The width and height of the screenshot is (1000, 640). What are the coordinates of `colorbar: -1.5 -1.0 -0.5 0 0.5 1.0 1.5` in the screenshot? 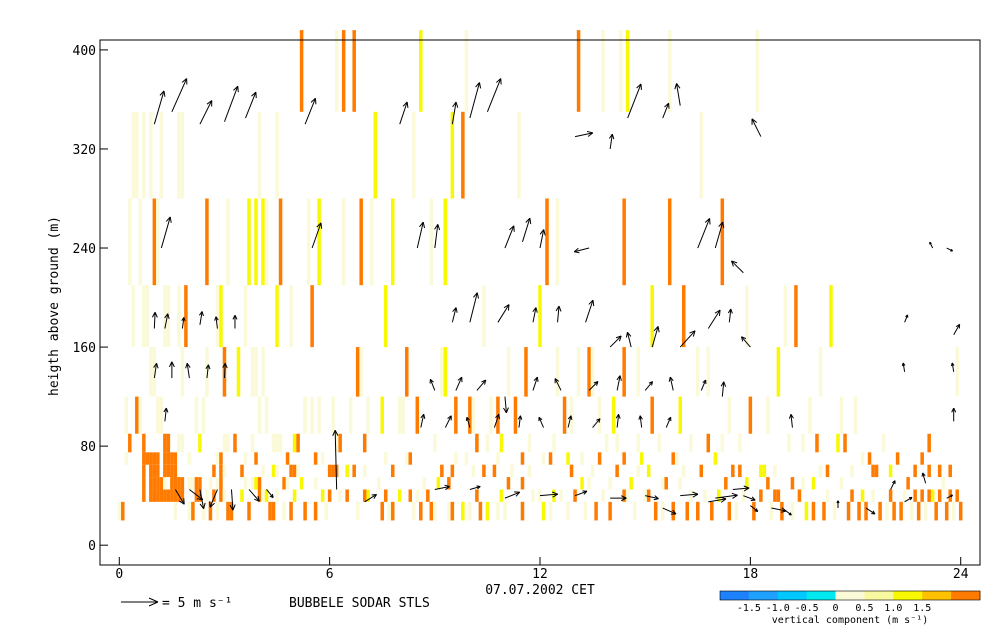 It's located at (850, 602).